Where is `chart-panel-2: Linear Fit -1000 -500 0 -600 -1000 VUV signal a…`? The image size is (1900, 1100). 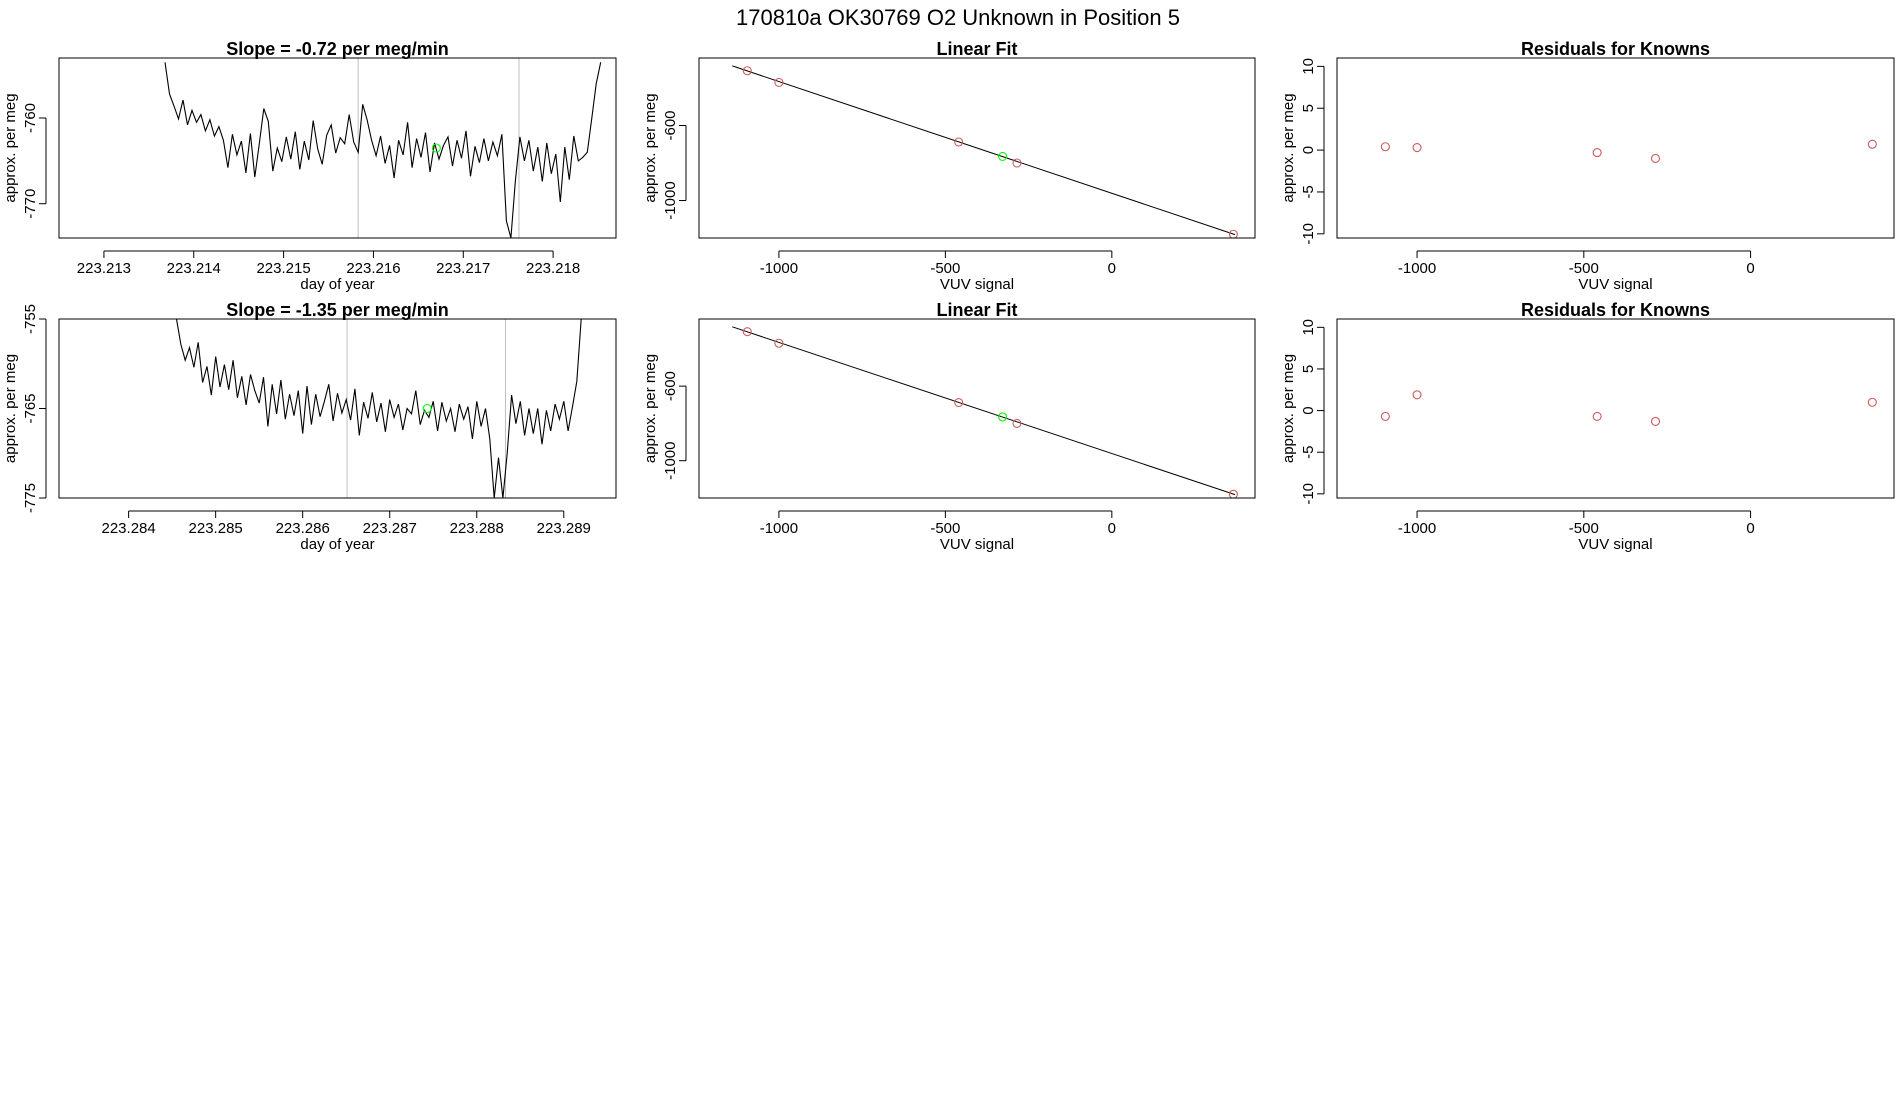
chart-panel-2: Linear Fit -1000 -500 0 -600 -1000 VUV signal a… is located at coordinates (949, 166).